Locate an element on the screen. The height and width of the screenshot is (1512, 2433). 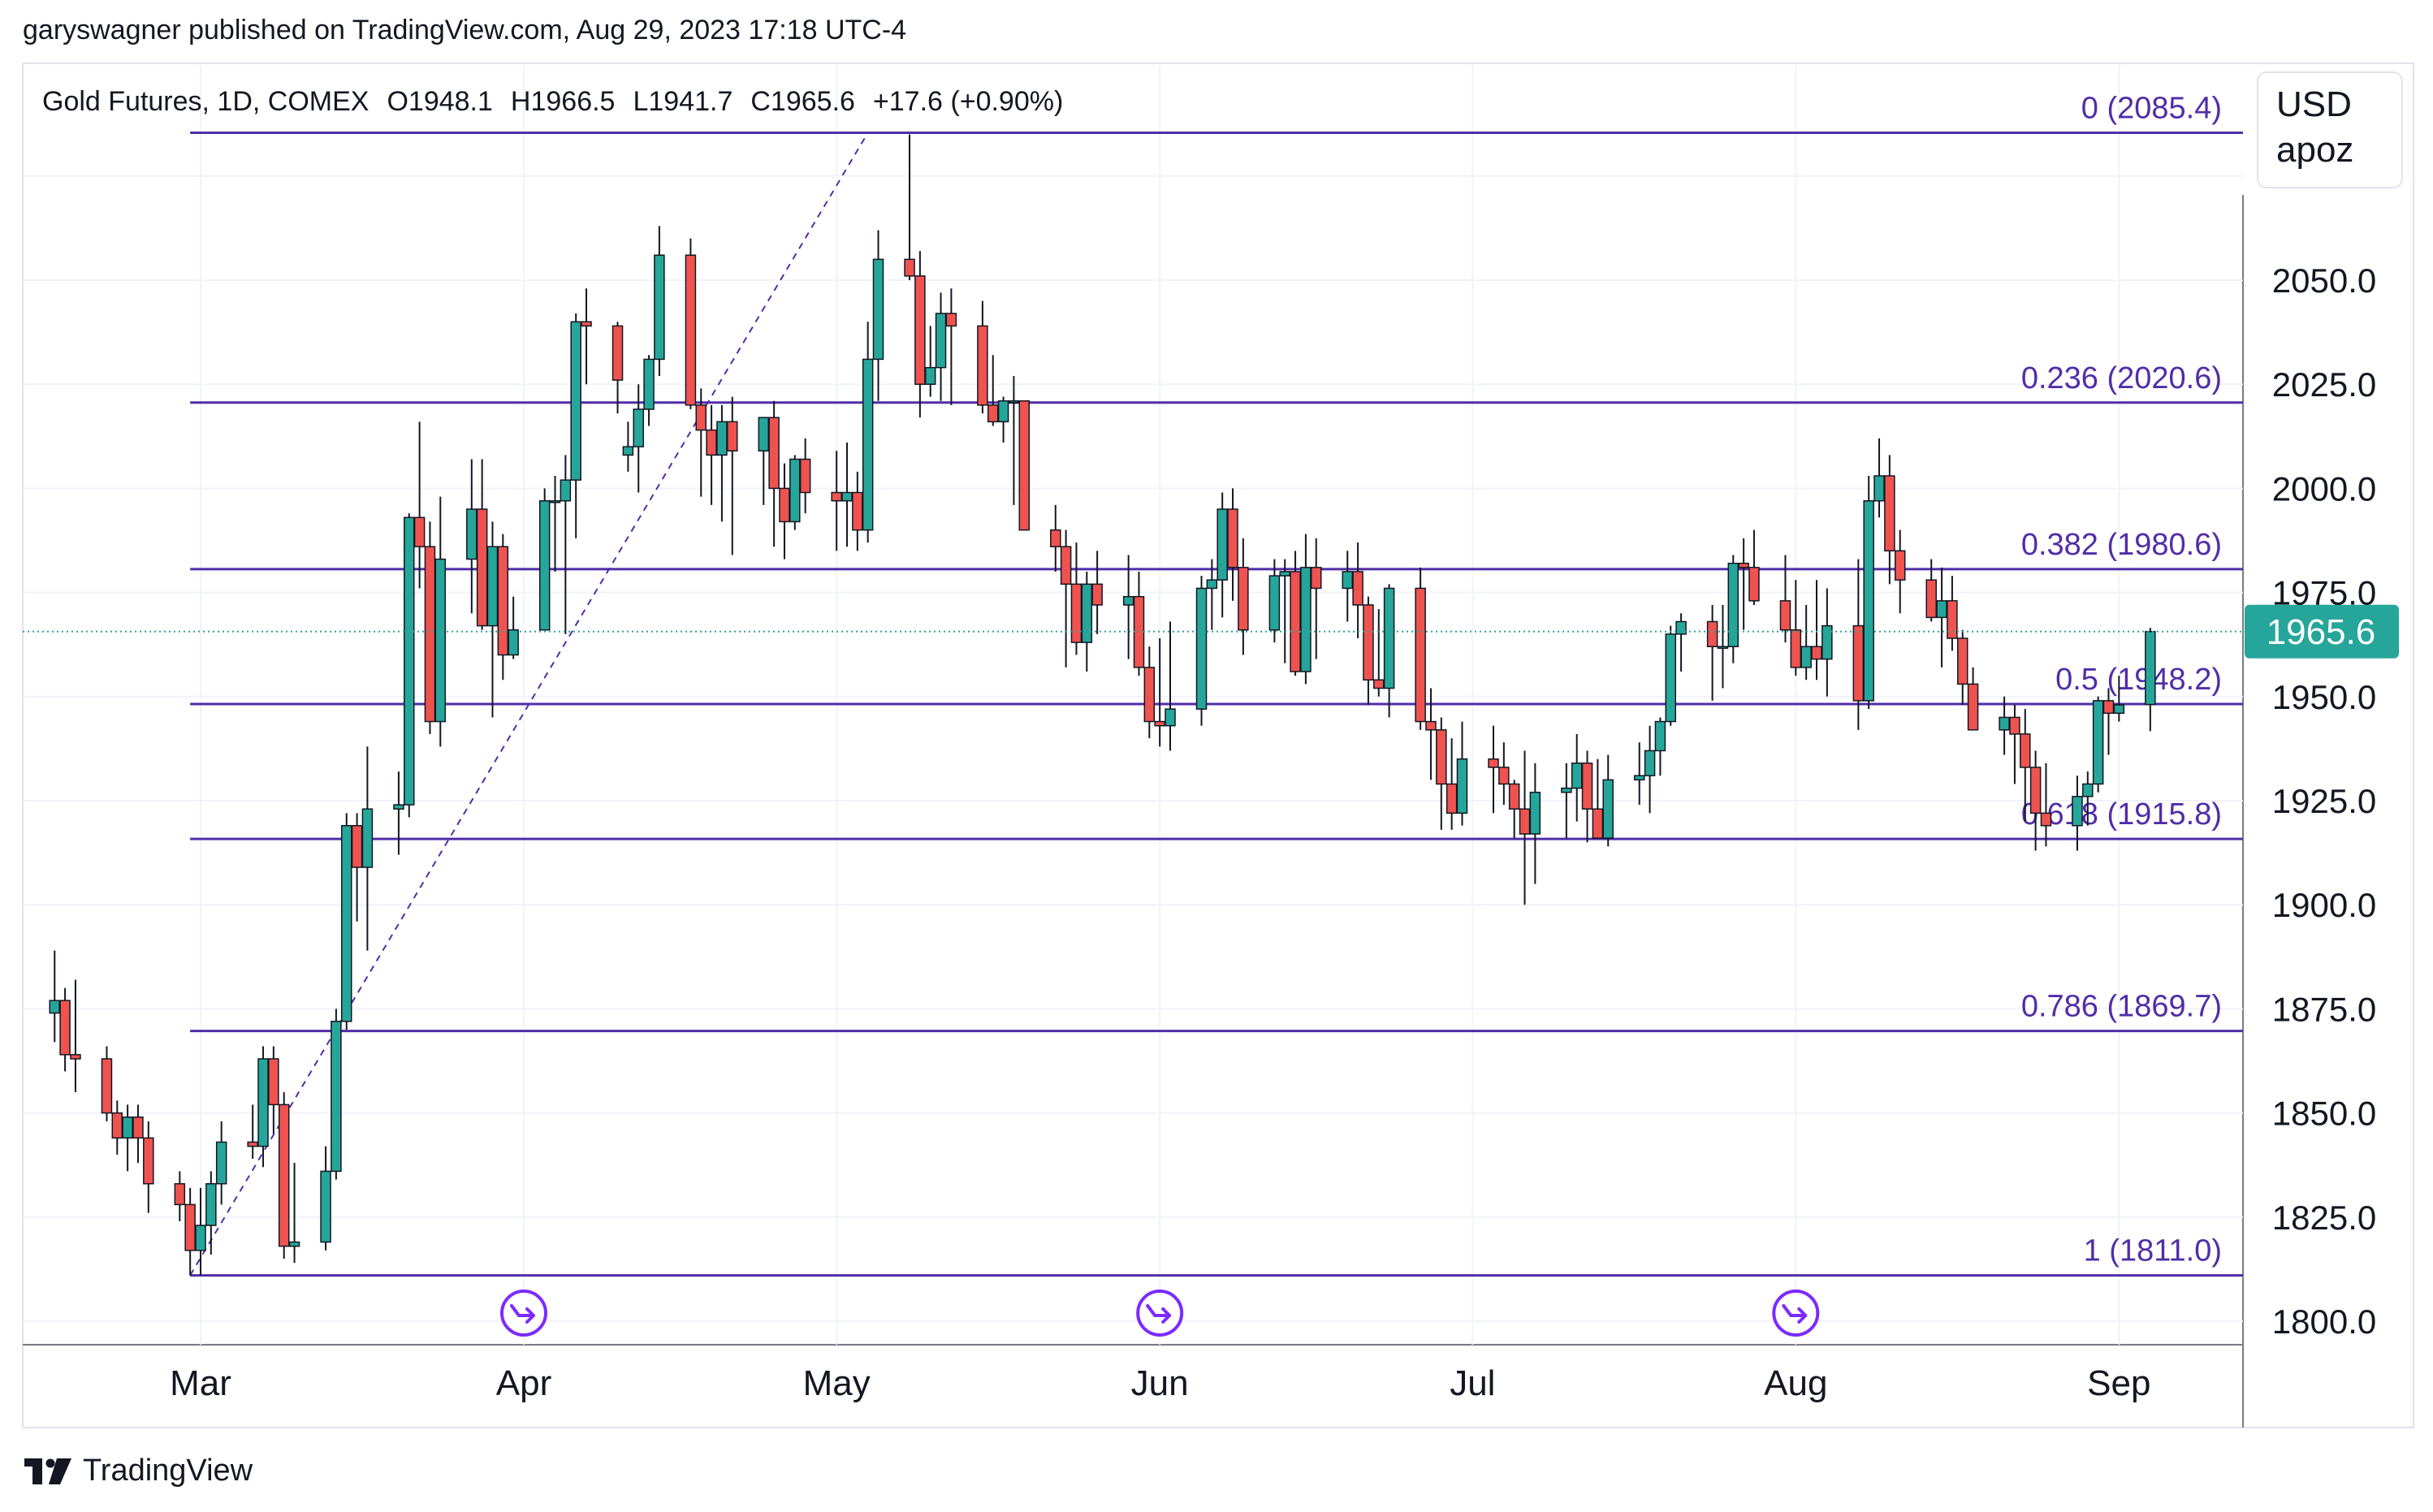
legend-high: H1966.5 is located at coordinates (563, 101).